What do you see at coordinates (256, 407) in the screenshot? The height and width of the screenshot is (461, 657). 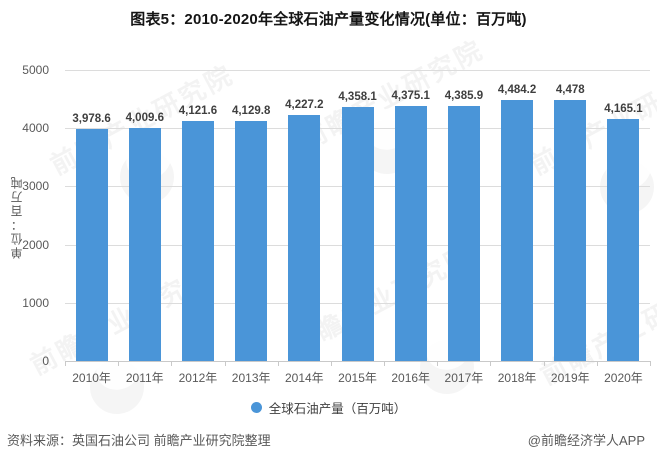 I see `legend-marker-icon` at bounding box center [256, 407].